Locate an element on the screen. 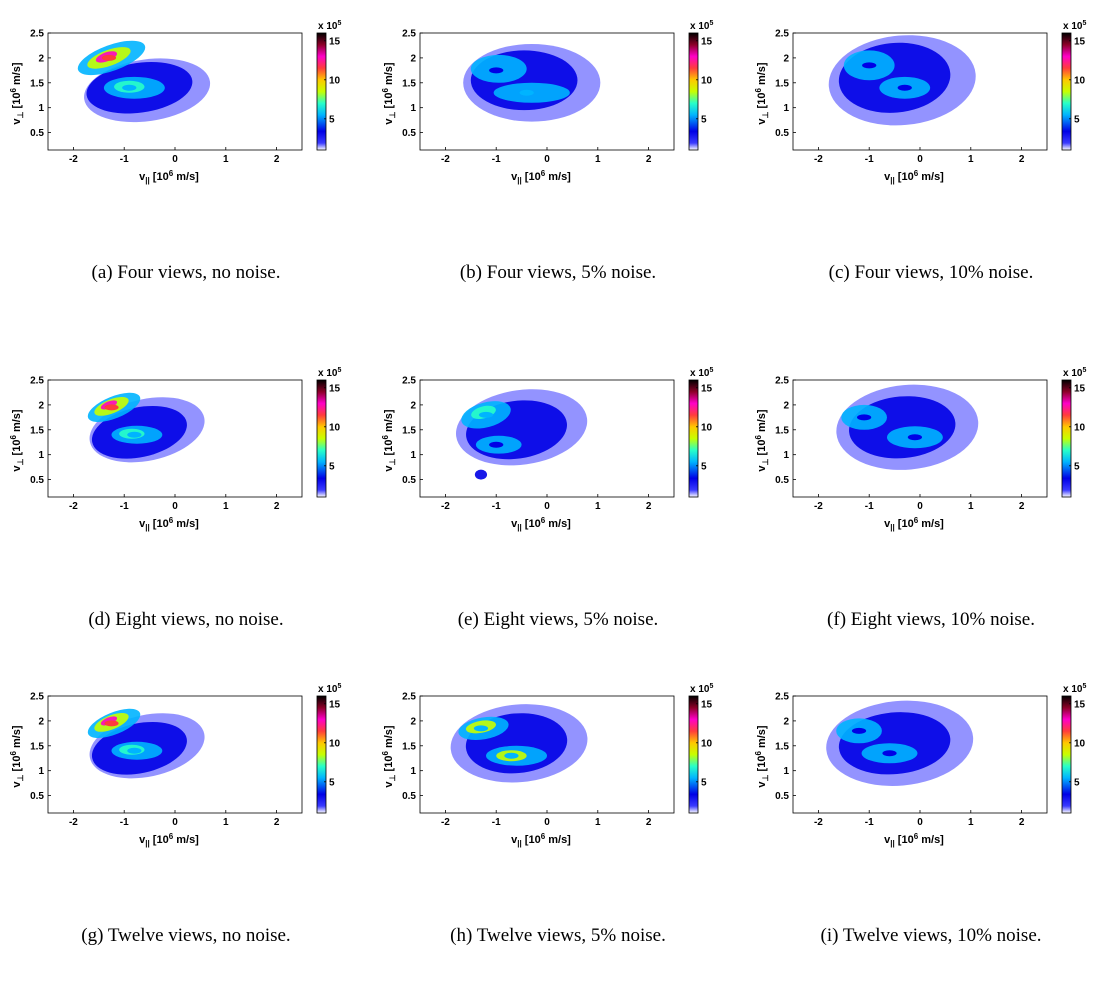  panel-caption: (b) Four views, 5% noise. is located at coordinates (558, 272).